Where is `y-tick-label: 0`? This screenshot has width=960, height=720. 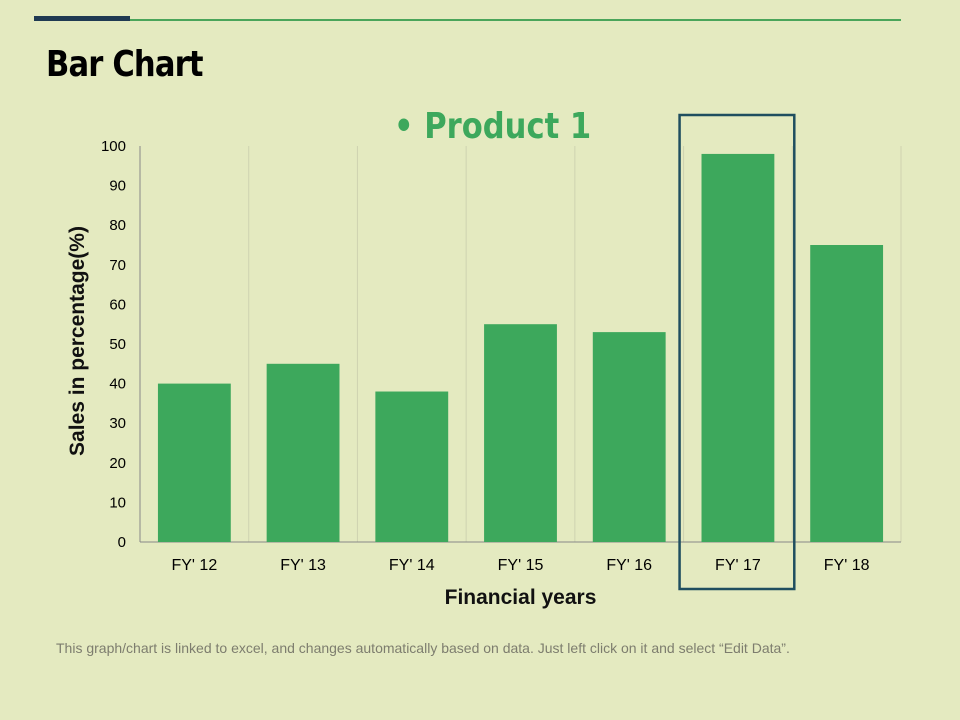 y-tick-label: 0 is located at coordinates (122, 542).